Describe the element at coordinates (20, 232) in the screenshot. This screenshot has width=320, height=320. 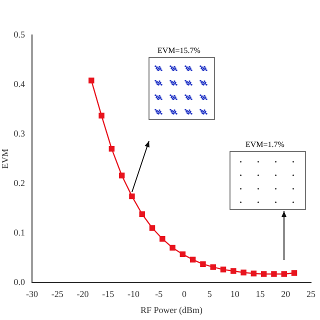
I see `y-tick-label: 0.1` at that location.